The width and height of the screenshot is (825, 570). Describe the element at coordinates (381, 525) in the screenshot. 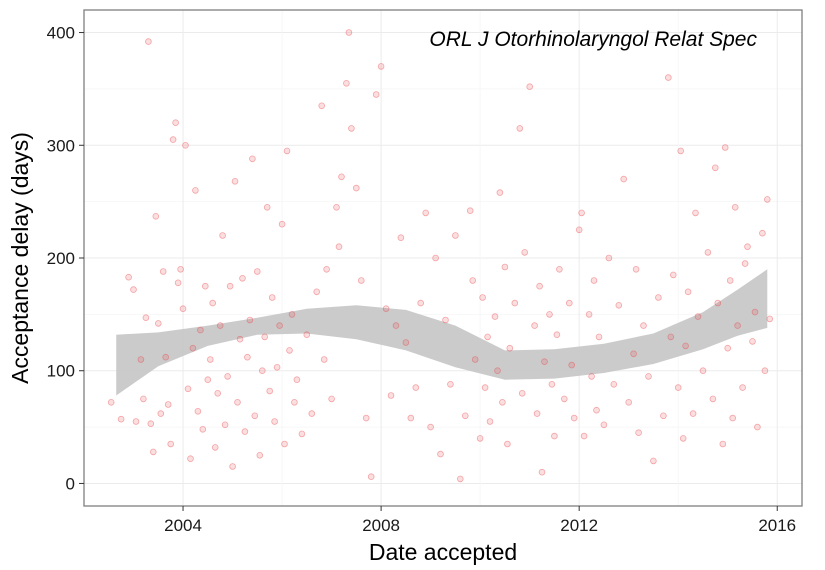

I see `x-tick-label: 2008` at that location.